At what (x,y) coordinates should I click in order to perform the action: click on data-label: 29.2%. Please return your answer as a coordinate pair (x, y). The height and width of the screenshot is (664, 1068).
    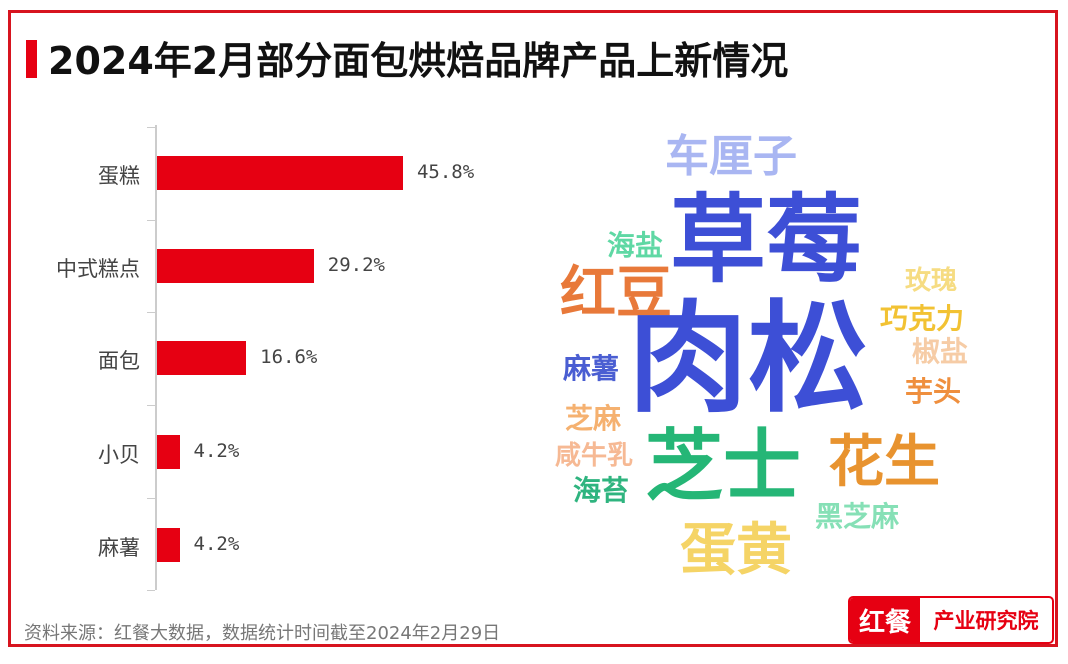
    Looking at the image, I should click on (356, 265).